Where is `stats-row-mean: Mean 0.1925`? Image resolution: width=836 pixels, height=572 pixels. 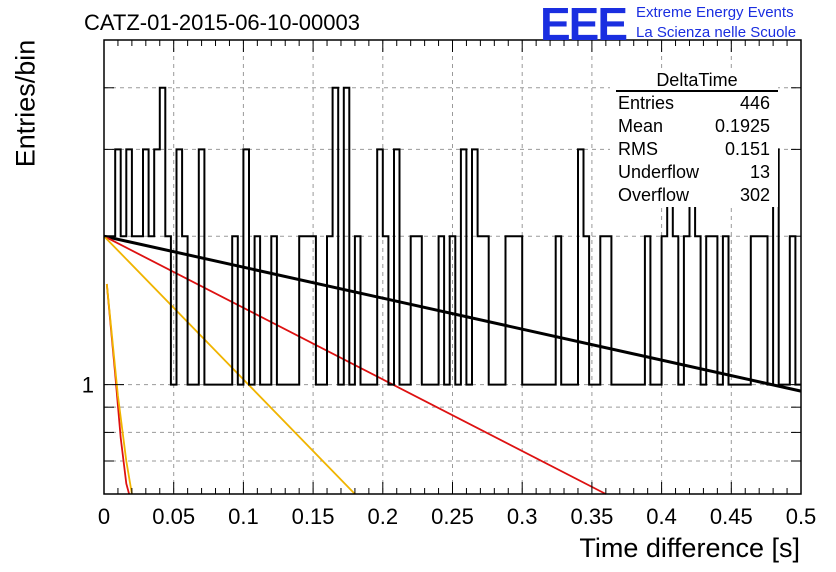
stats-row-mean: Mean 0.1925 is located at coordinates (694, 126).